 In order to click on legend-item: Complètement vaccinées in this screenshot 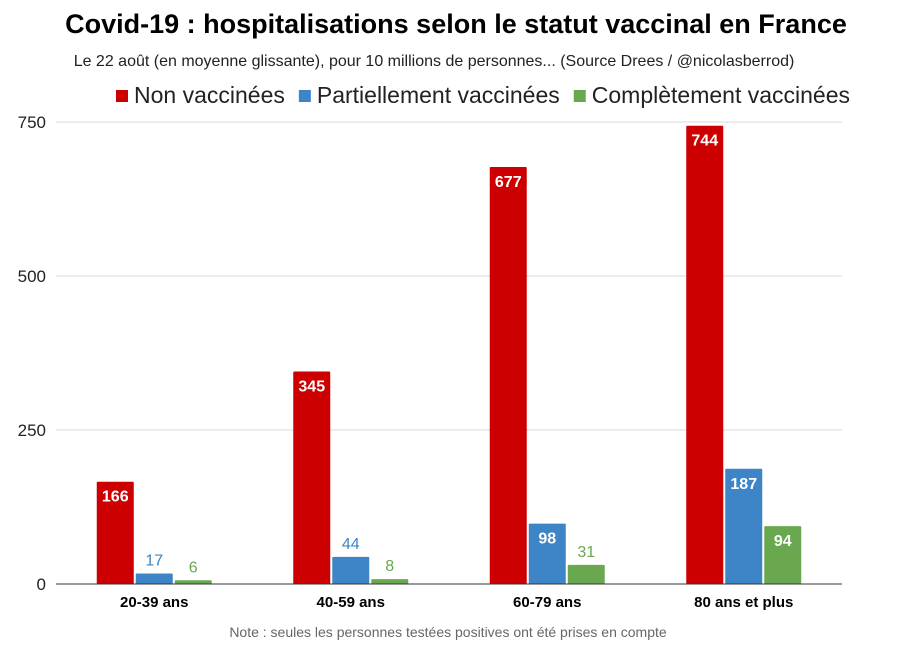, I will do `click(711, 95)`.